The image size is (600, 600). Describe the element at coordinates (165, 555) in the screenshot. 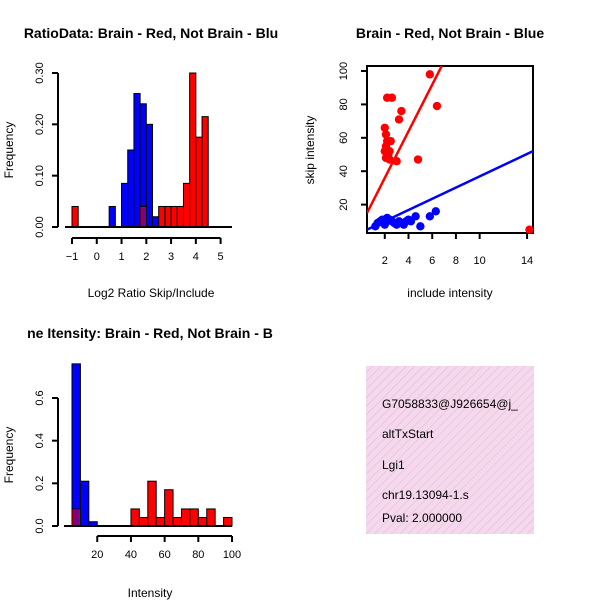

I see `intensity-histogram-x-tick-label: 60` at that location.